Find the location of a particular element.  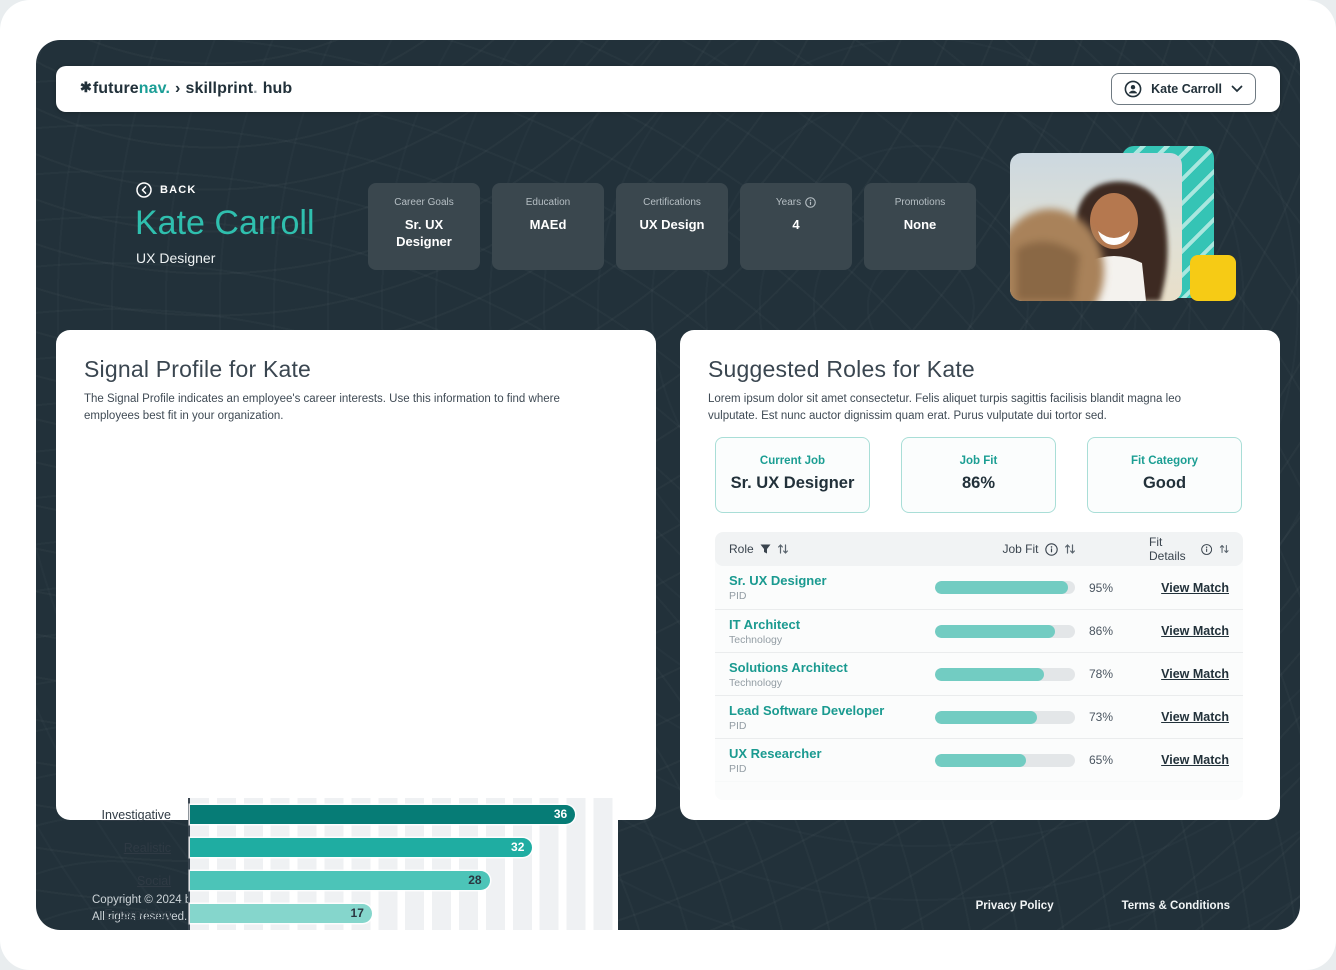

job-fit-percent: 78% is located at coordinates (1101, 674).